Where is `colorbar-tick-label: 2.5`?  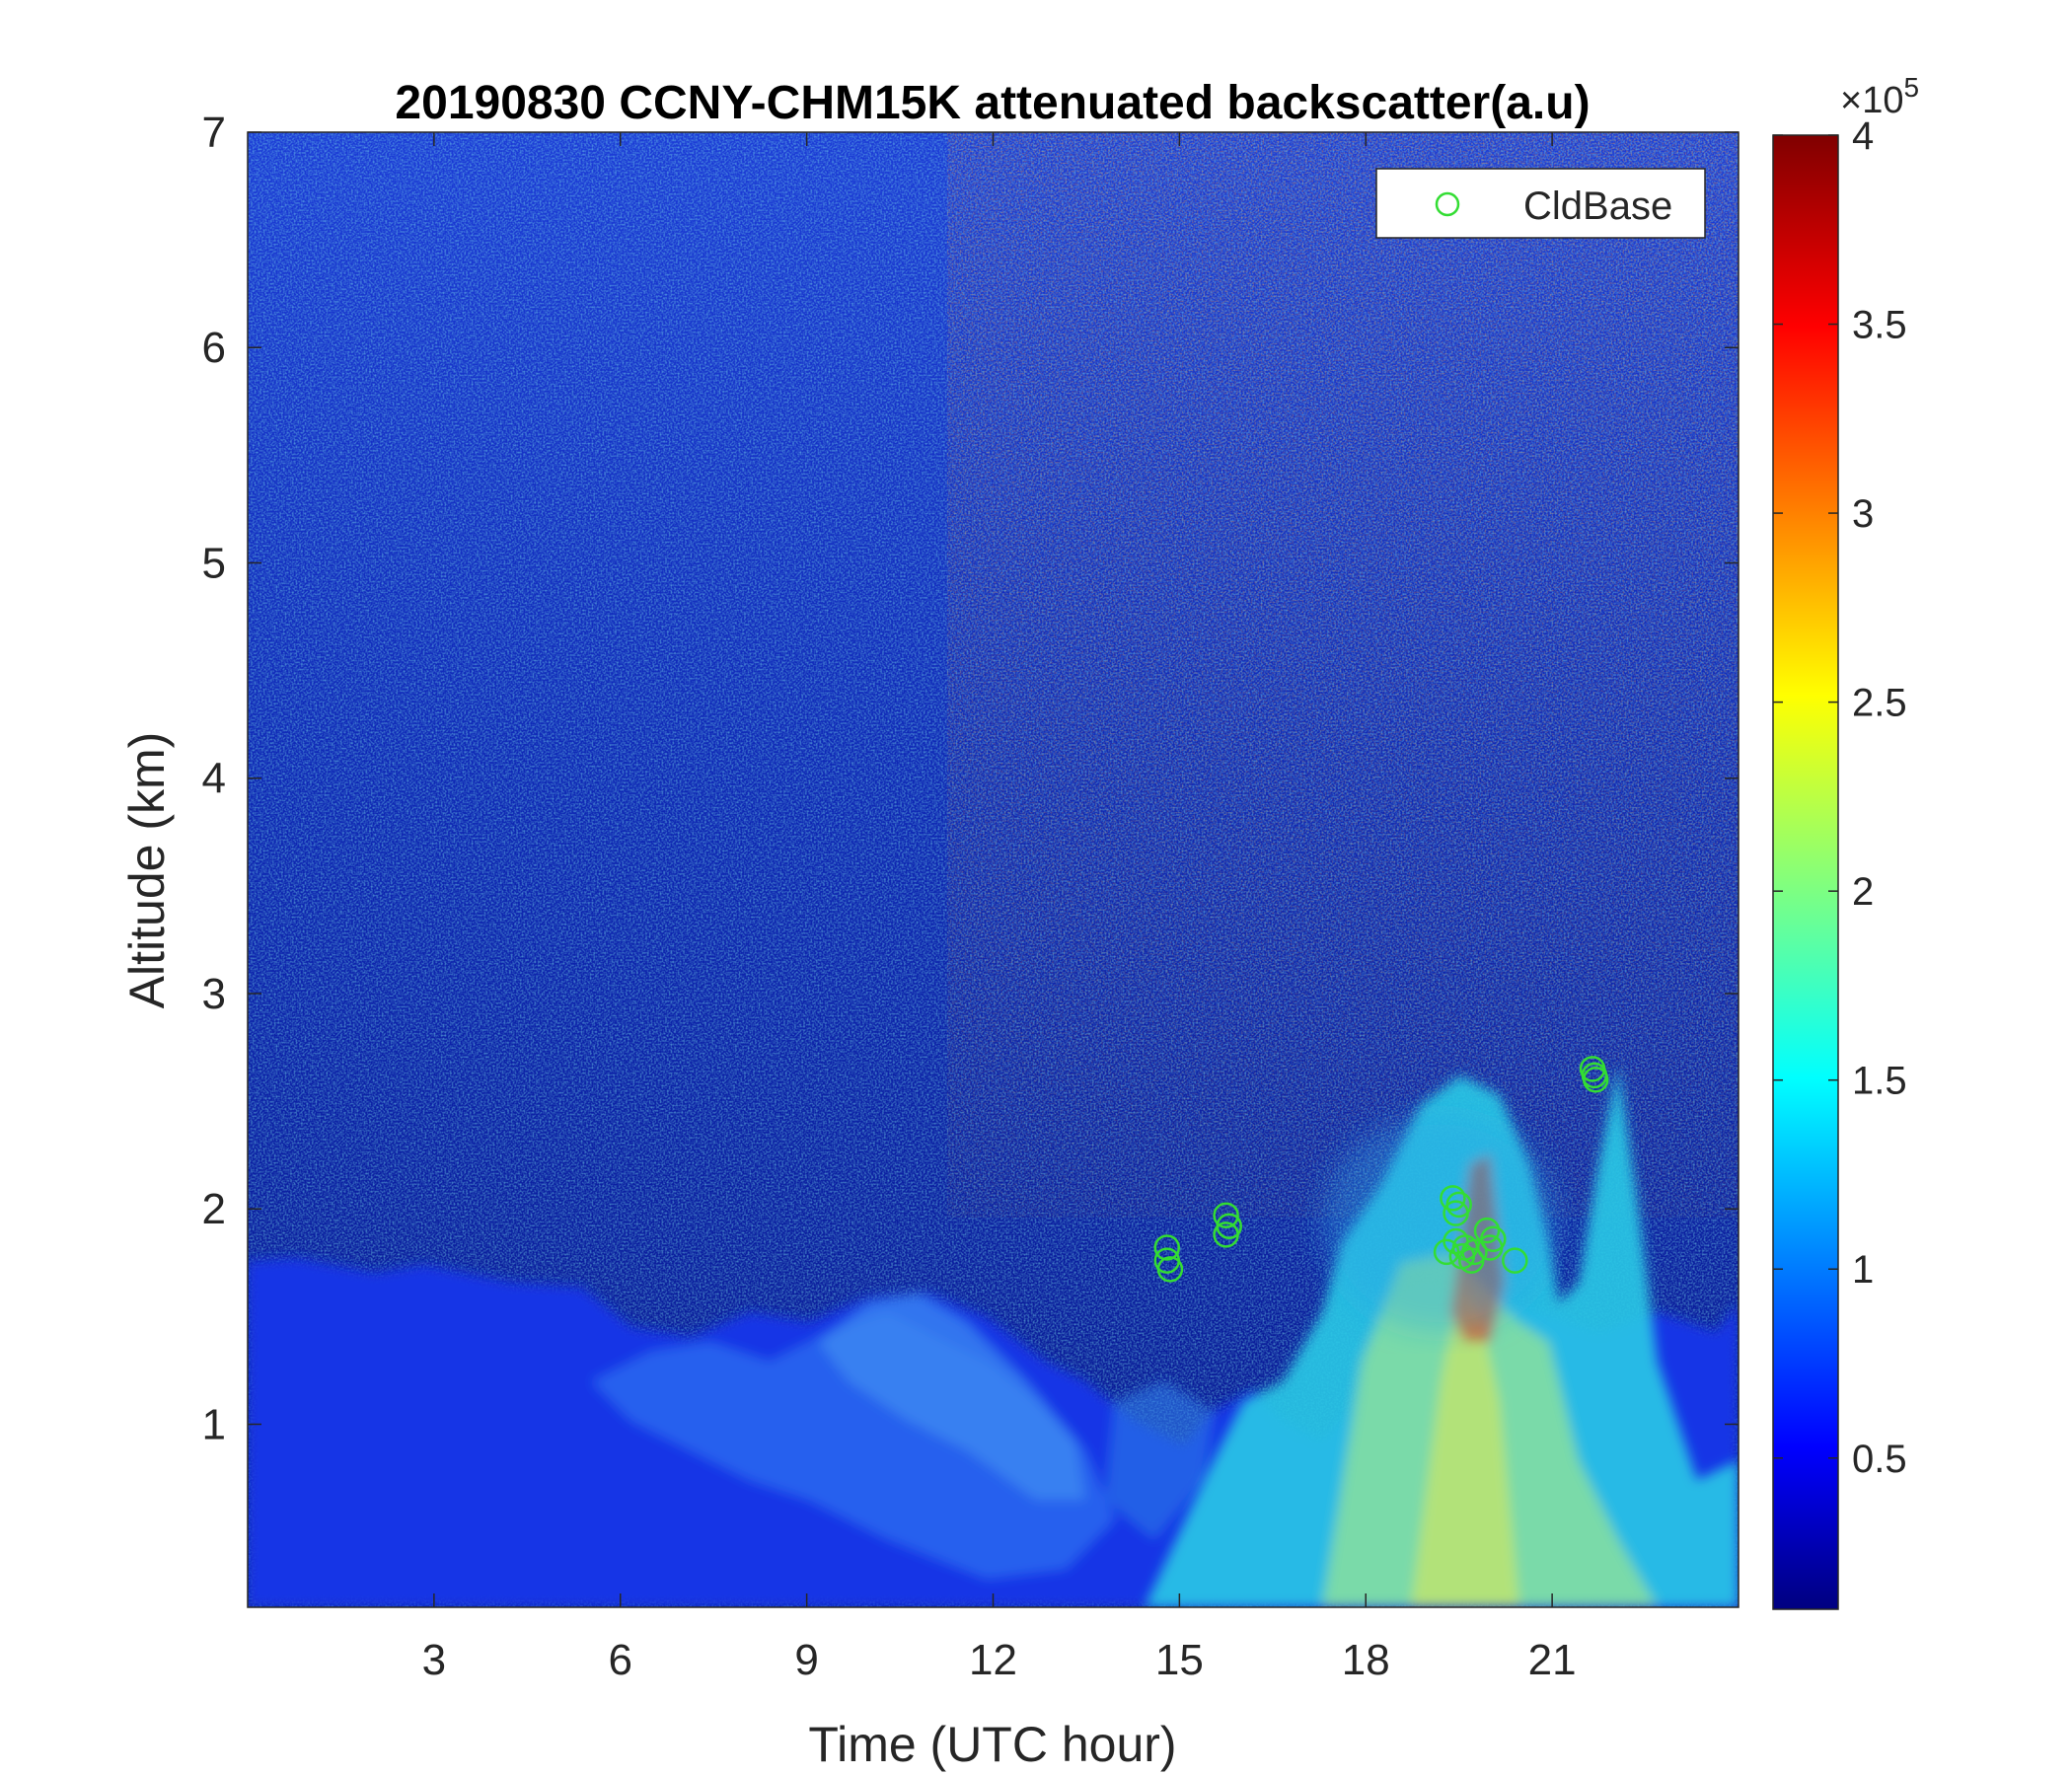
colorbar-tick-label: 2.5 is located at coordinates (1880, 703).